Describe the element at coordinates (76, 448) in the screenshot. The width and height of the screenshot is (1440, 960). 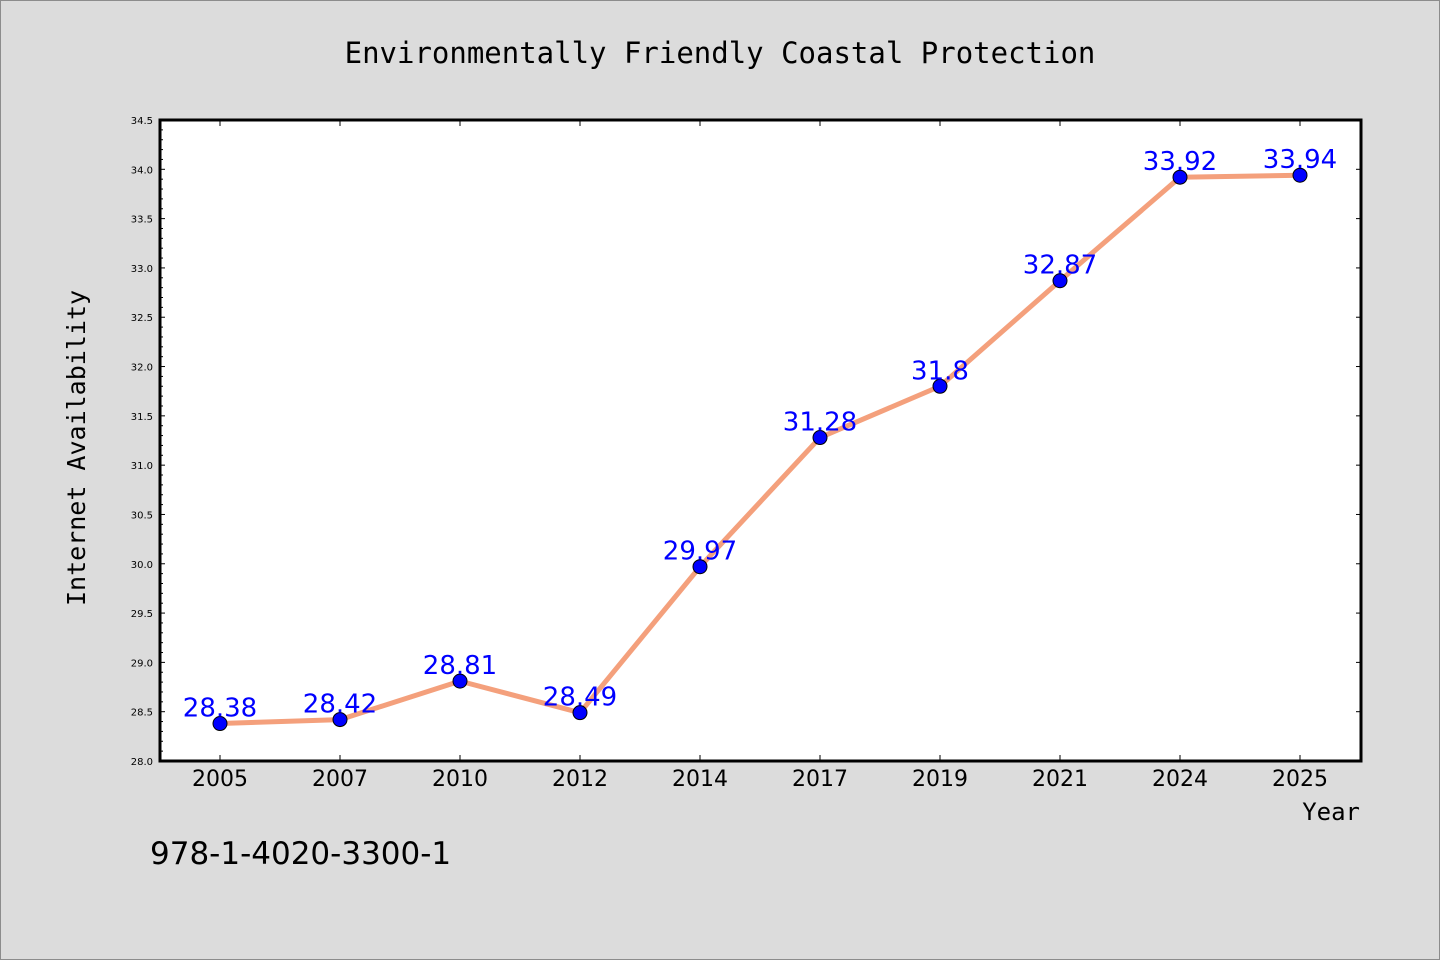
I see `y-axis-label: Internet Availability` at that location.